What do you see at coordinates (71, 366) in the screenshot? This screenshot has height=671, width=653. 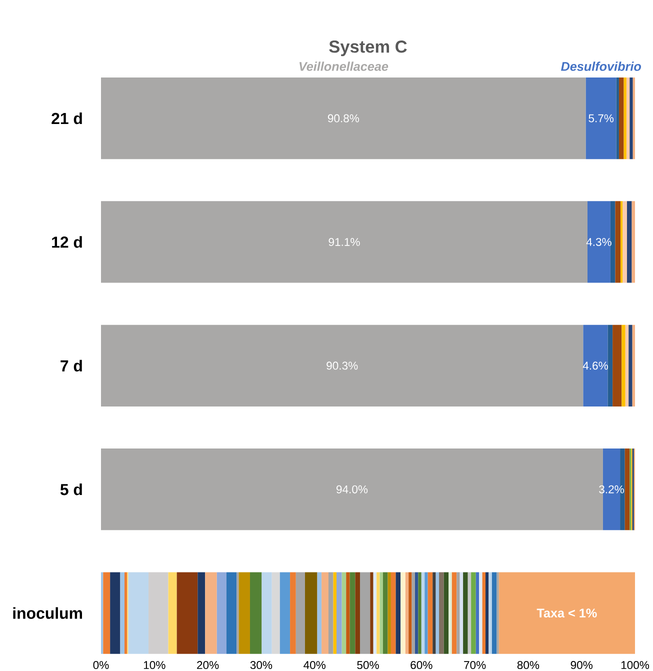 I see `y-tick-label: 7 d` at bounding box center [71, 366].